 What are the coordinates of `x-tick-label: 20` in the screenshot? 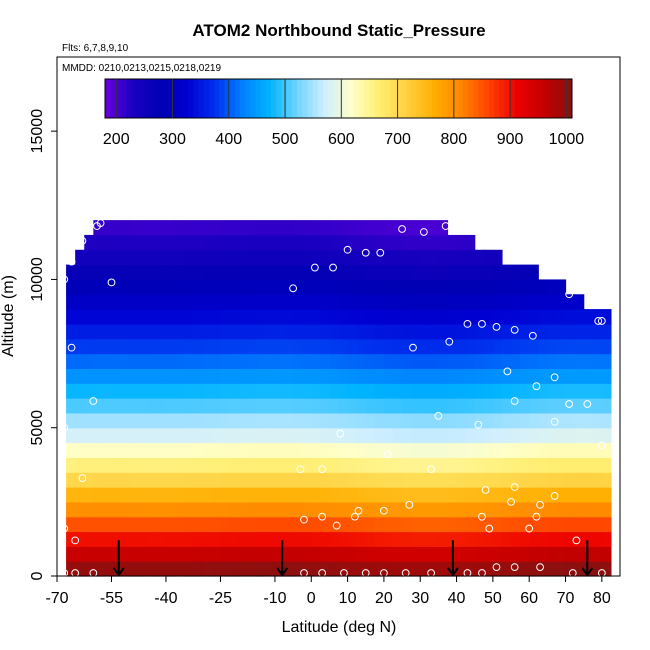 It's located at (384, 598).